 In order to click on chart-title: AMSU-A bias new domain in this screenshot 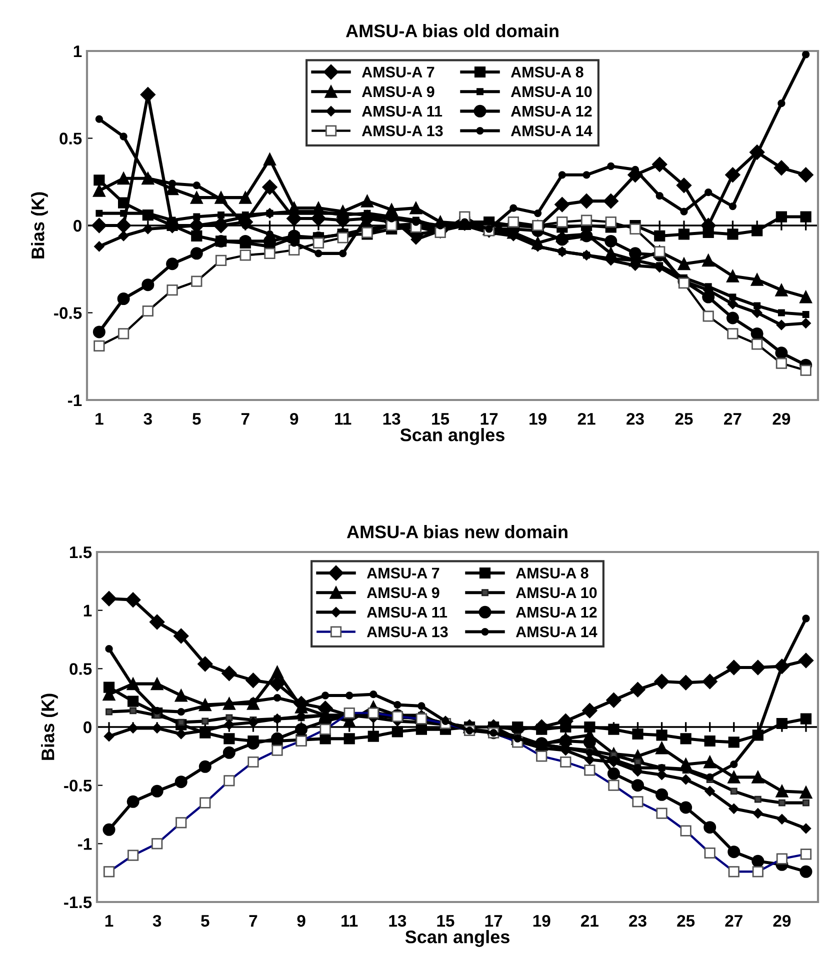, I will do `click(457, 531)`.